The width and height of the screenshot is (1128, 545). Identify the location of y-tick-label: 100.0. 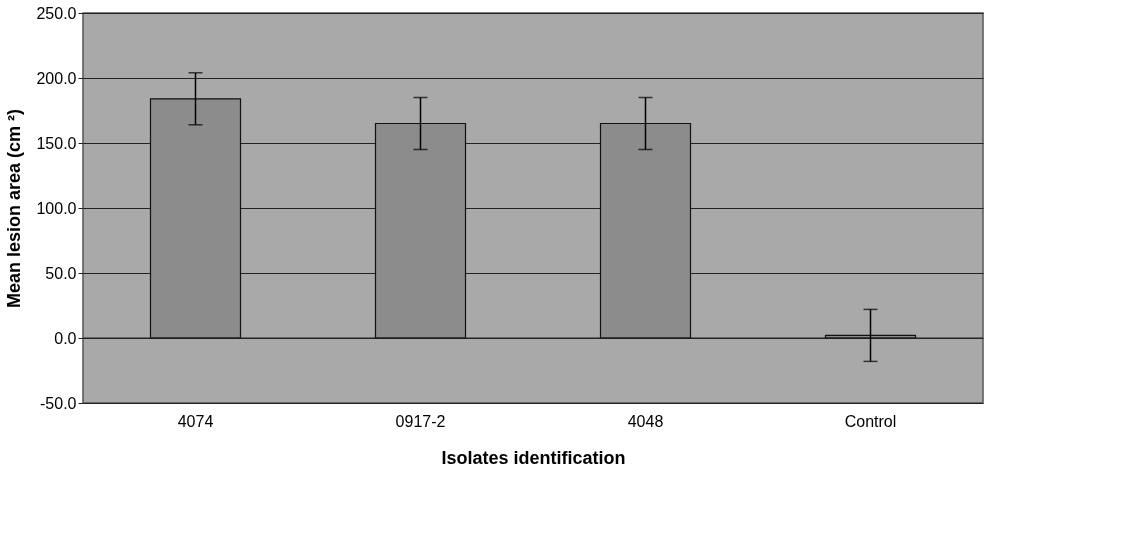
(56, 208).